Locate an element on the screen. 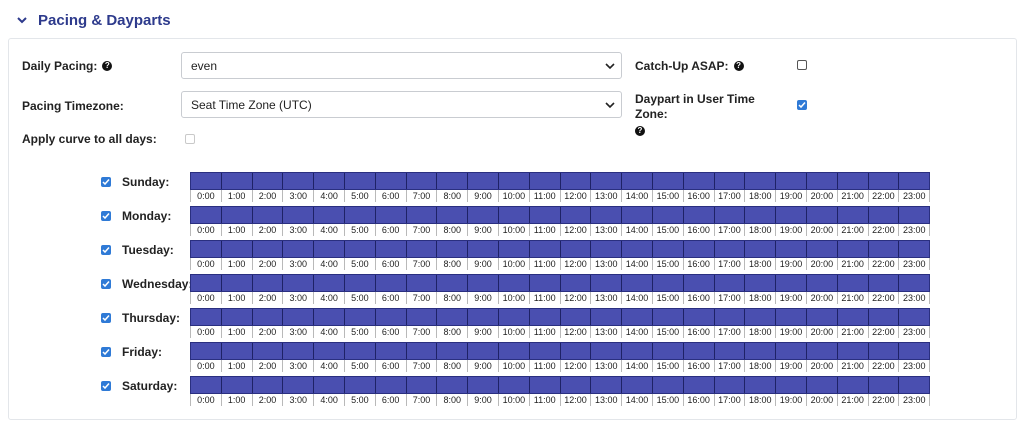 This screenshot has height=426, width=1024. daypart-user-tz-checkbox is located at coordinates (802, 105).